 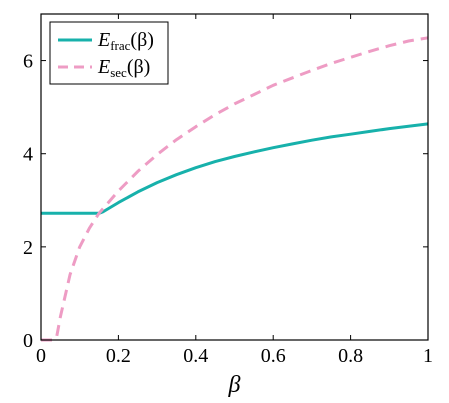 What do you see at coordinates (428, 356) in the screenshot?
I see `x-tick-label: 1` at bounding box center [428, 356].